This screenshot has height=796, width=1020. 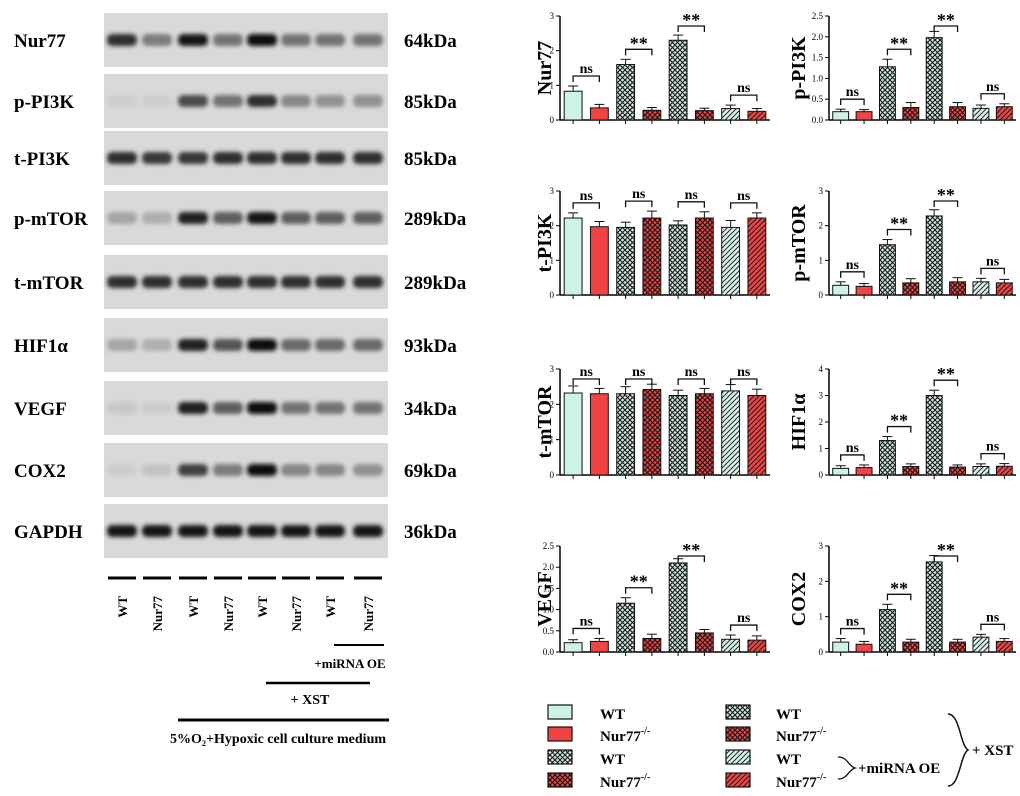 I want to click on xst-brace, so click(x=958, y=750).